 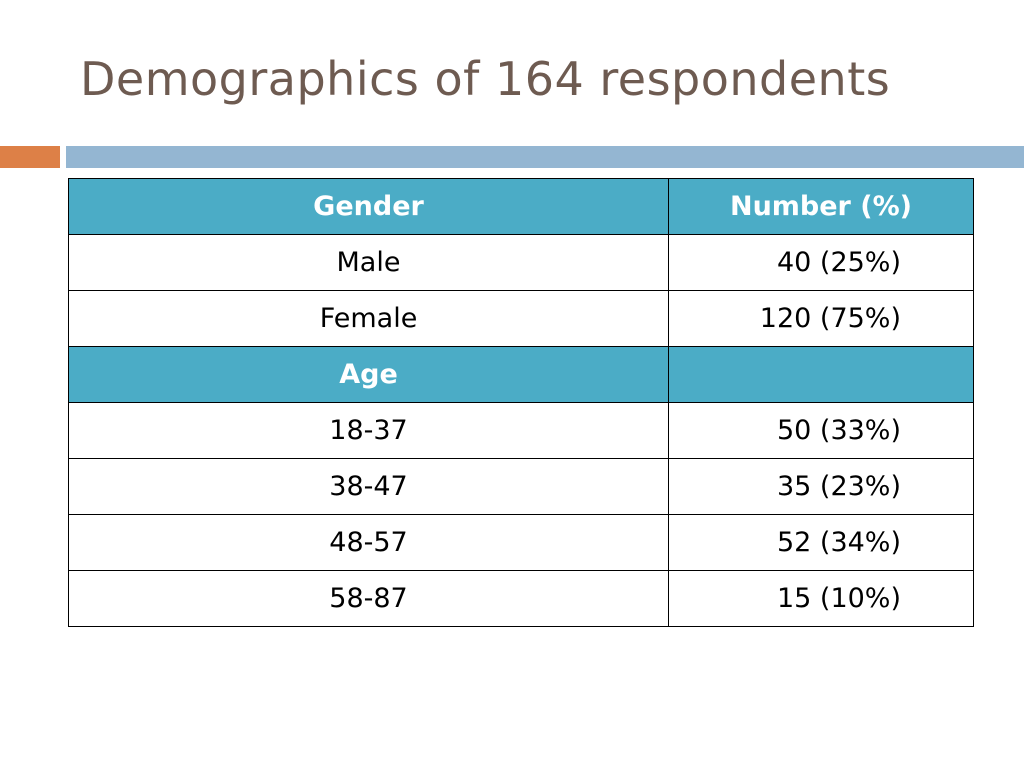 I want to click on number-header-label: Number (%), so click(x=821, y=206).